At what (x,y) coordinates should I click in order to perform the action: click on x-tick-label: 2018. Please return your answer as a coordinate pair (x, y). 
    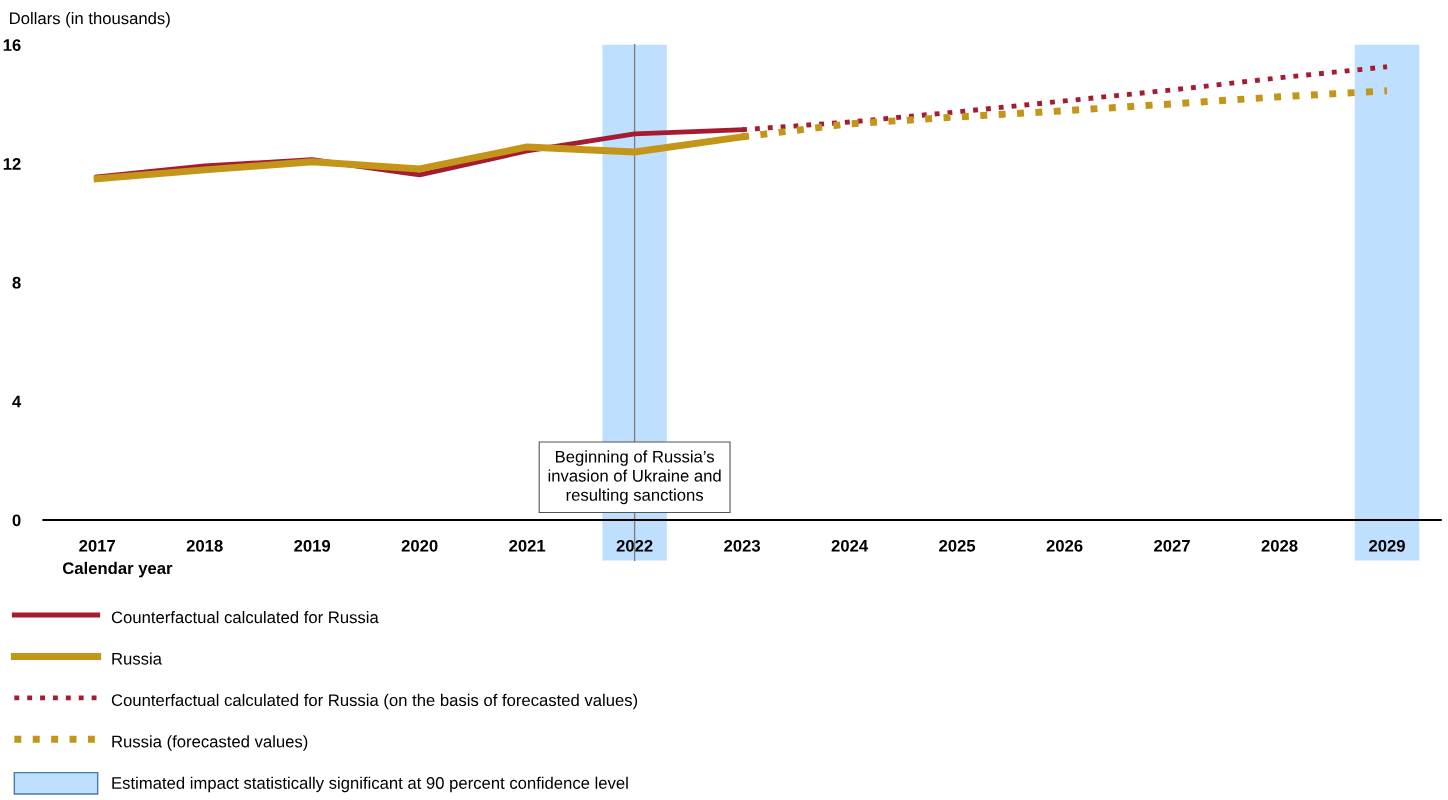
    Looking at the image, I should click on (204, 545).